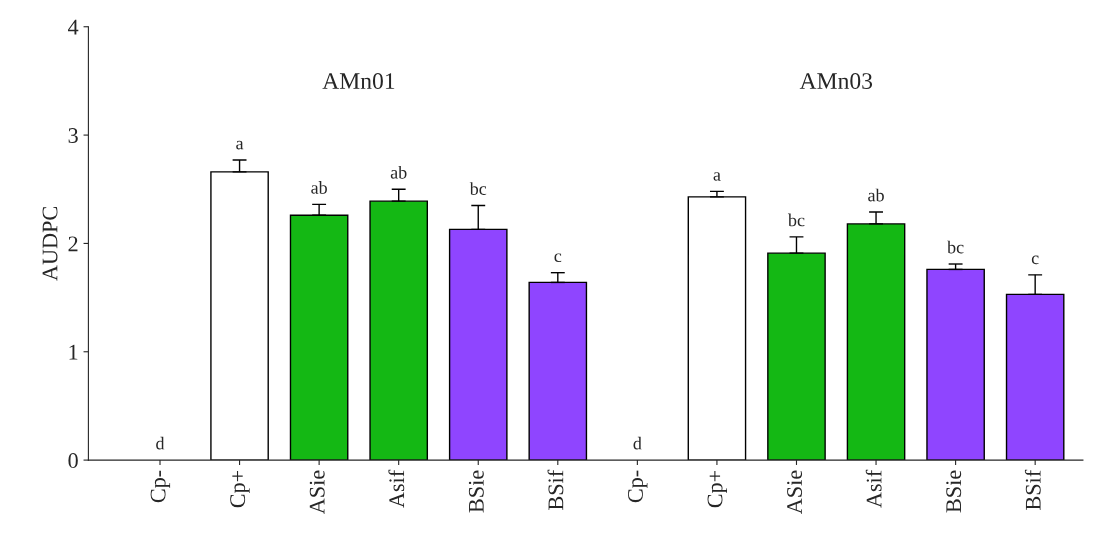 This screenshot has width=1105, height=535. What do you see at coordinates (358, 81) in the screenshot?
I see `annotation: AMn01` at bounding box center [358, 81].